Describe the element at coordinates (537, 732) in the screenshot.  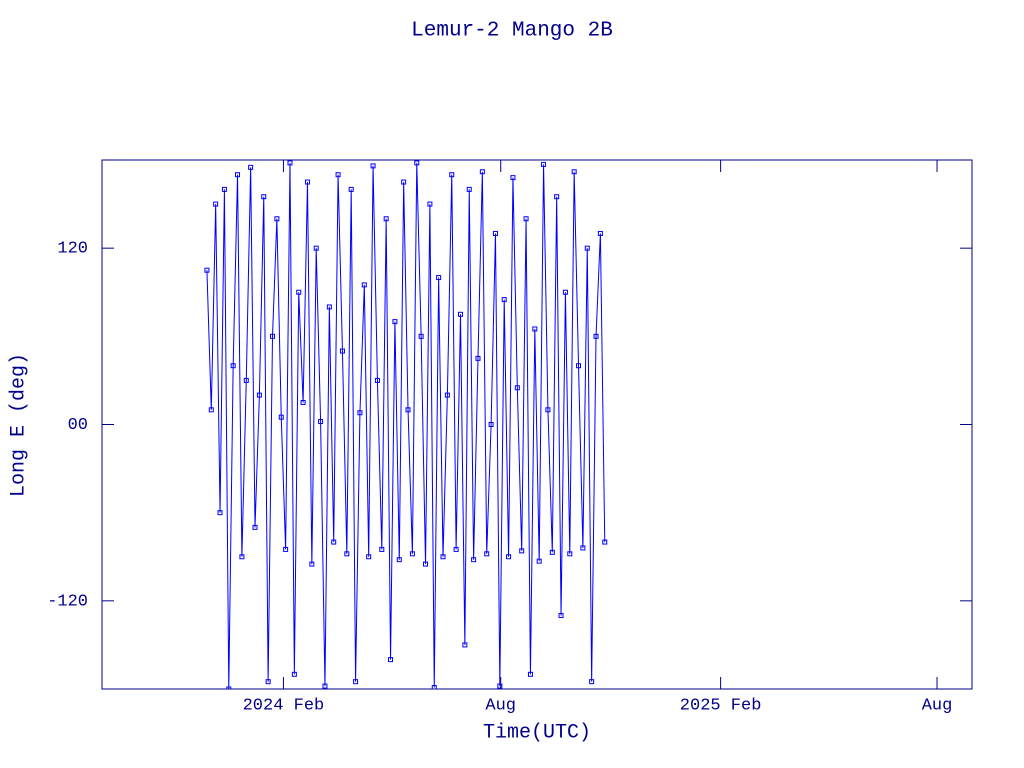
I see `x-axis-label: Time(UTC)` at that location.